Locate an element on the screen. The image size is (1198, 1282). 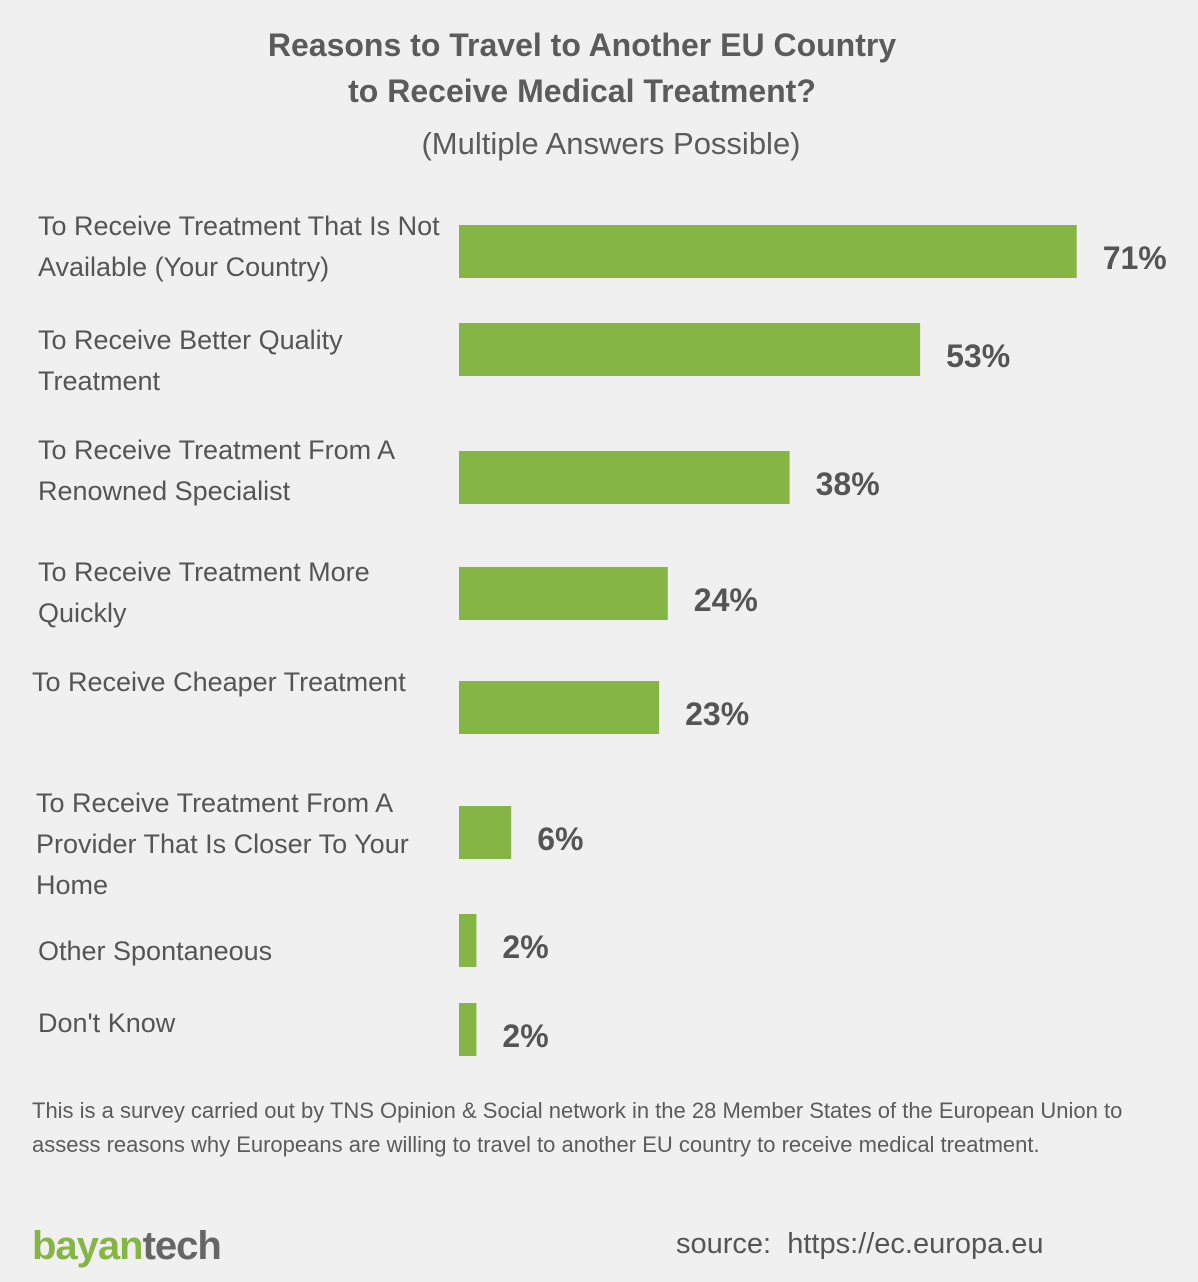
chart-title-line2: to Receive Medical Treatment? is located at coordinates (582, 91).